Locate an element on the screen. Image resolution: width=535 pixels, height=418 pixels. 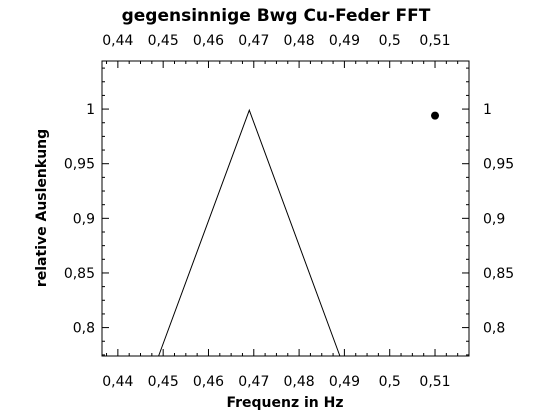
x-tick-label-top: 0,49 is located at coordinates (344, 41).